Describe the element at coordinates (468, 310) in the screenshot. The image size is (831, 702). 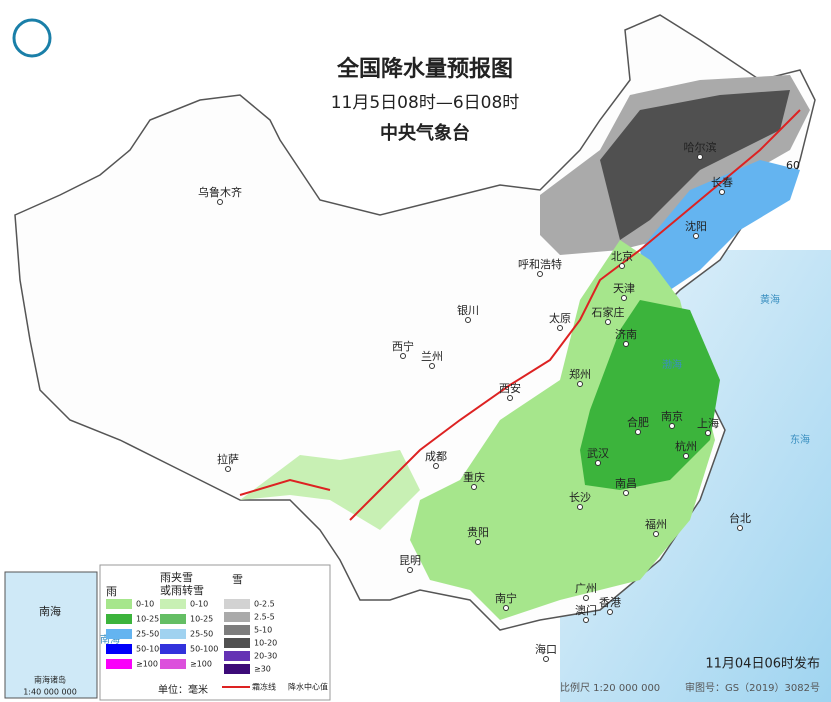
I see `city-label: 银川` at that location.